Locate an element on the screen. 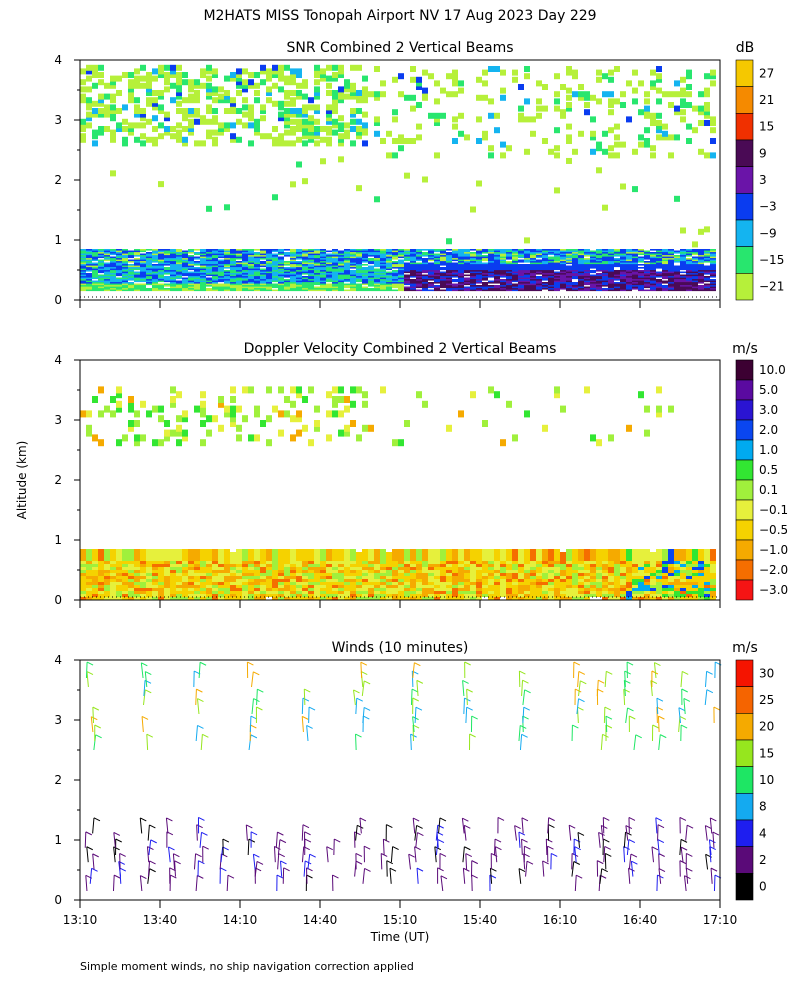 This screenshot has height=1000, width=800. velocity-colorbar-unit: m/s is located at coordinates (745, 349).